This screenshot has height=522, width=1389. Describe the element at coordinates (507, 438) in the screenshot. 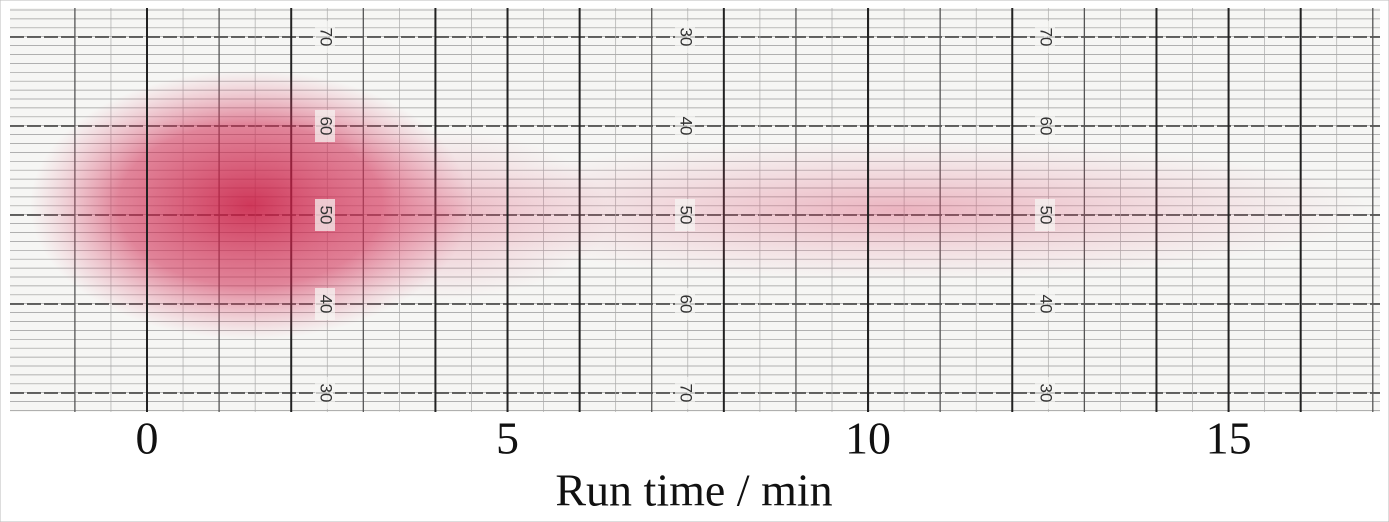

I see `x-tick-label: 5` at that location.